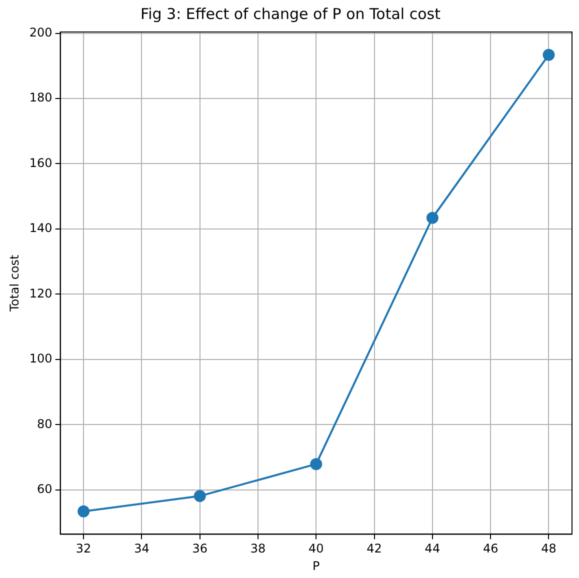  Describe the element at coordinates (40, 228) in the screenshot. I see `y-tick-label: 140` at that location.